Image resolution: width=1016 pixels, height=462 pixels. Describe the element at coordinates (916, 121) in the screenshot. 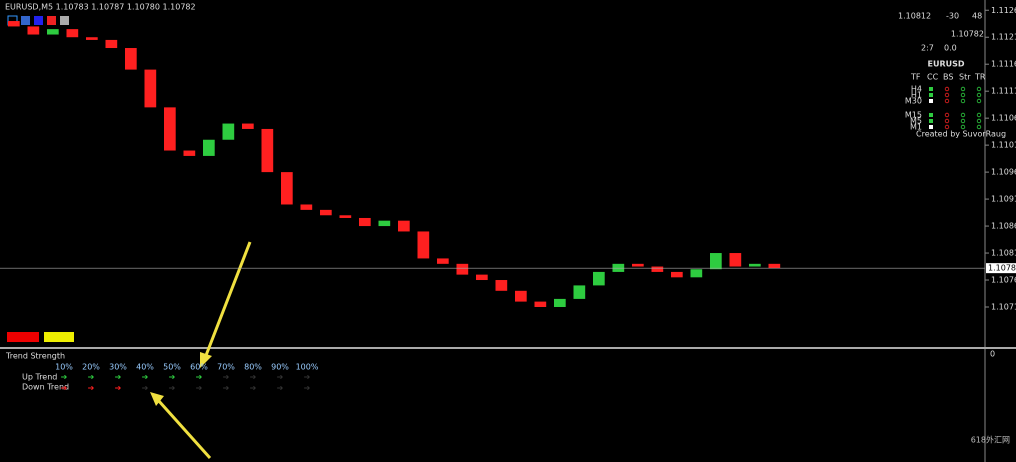

I see `timeframe: M5` at that location.